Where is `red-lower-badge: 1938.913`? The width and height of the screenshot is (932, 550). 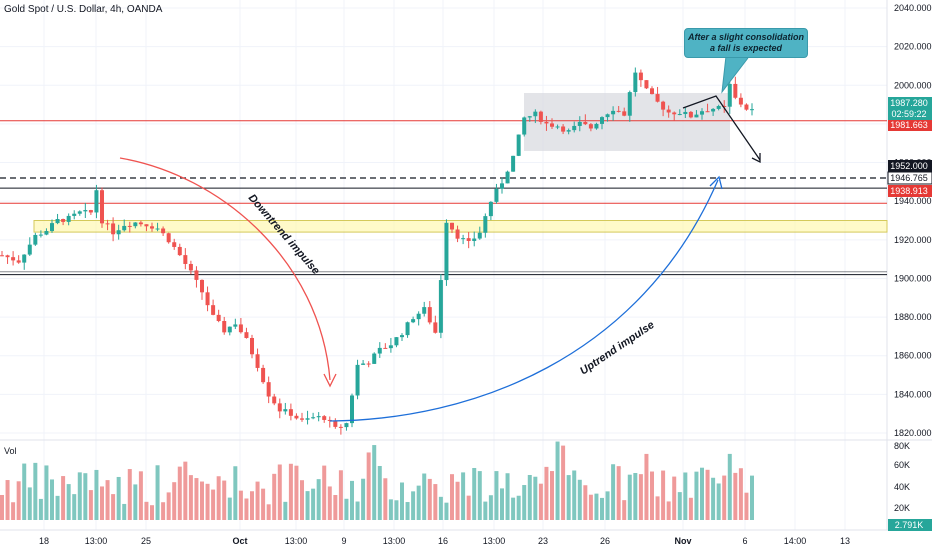
red-lower-badge: 1938.913 is located at coordinates (909, 191).